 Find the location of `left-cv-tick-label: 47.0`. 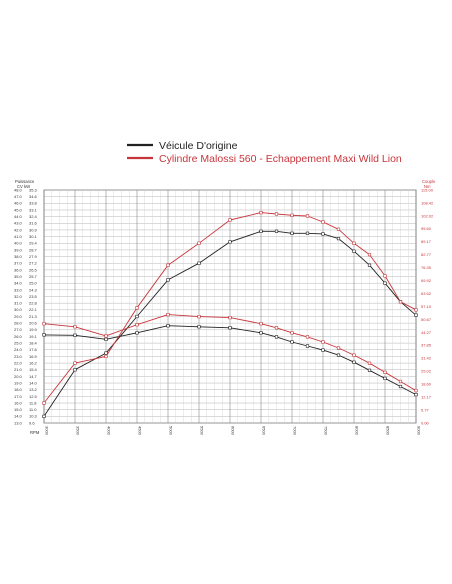

left-cv-tick-label: 47.0 is located at coordinates (18, 196).